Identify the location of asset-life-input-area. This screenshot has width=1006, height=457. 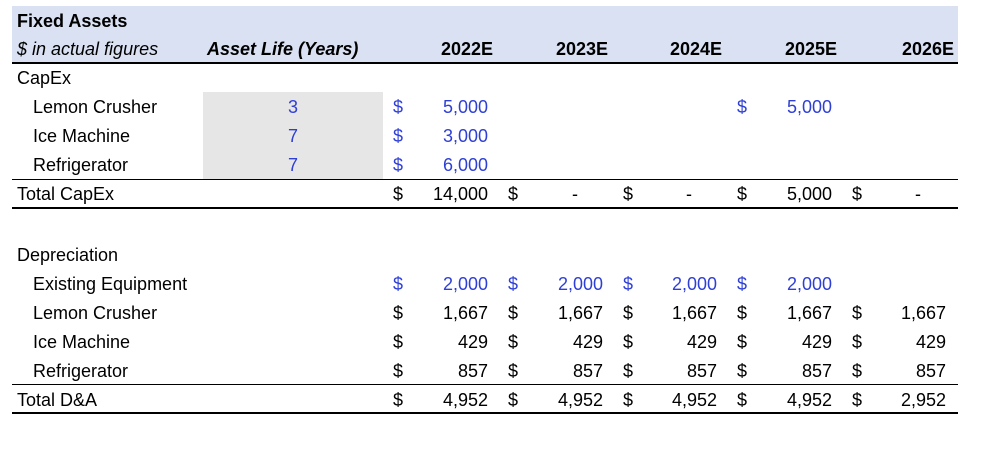
(293, 135).